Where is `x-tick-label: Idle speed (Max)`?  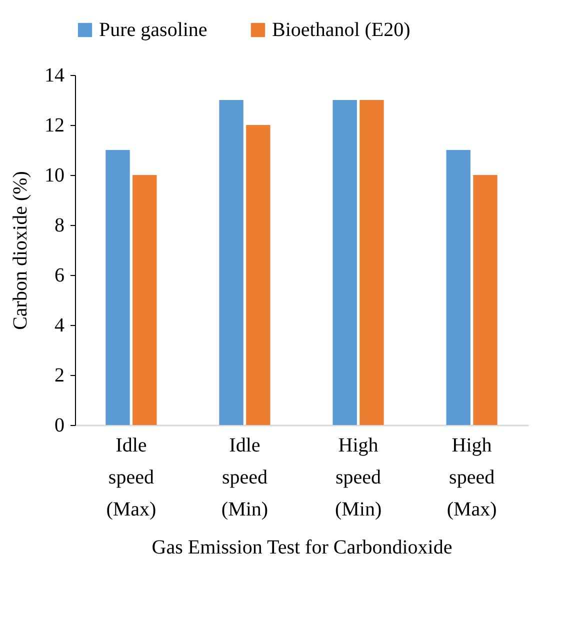 x-tick-label: Idle speed (Max) is located at coordinates (131, 477).